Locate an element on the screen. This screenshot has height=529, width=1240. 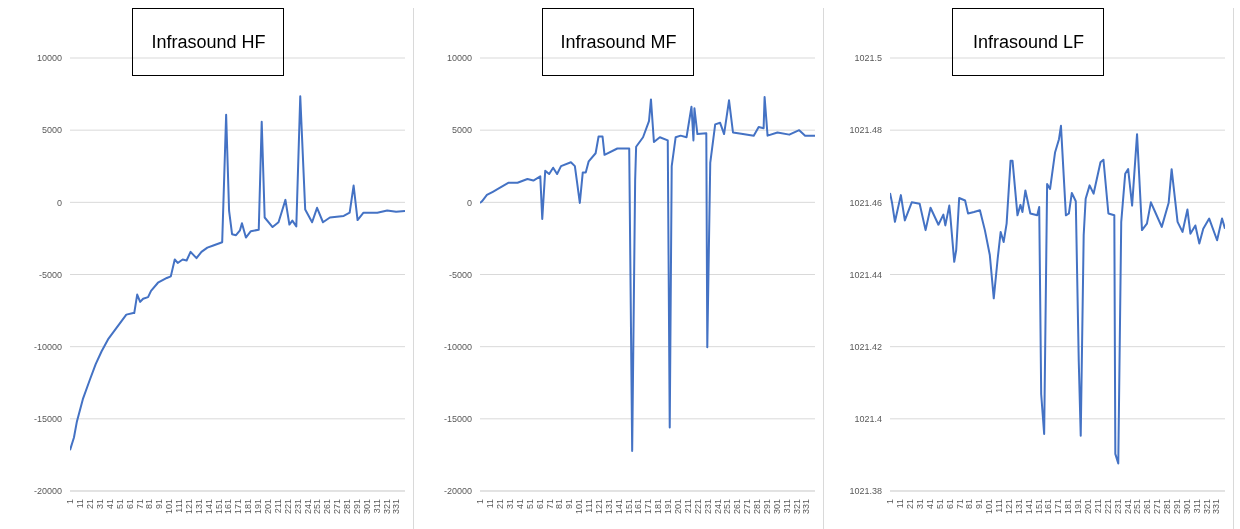
y-tick-label: 1021.48 is located at coordinates (865, 130).